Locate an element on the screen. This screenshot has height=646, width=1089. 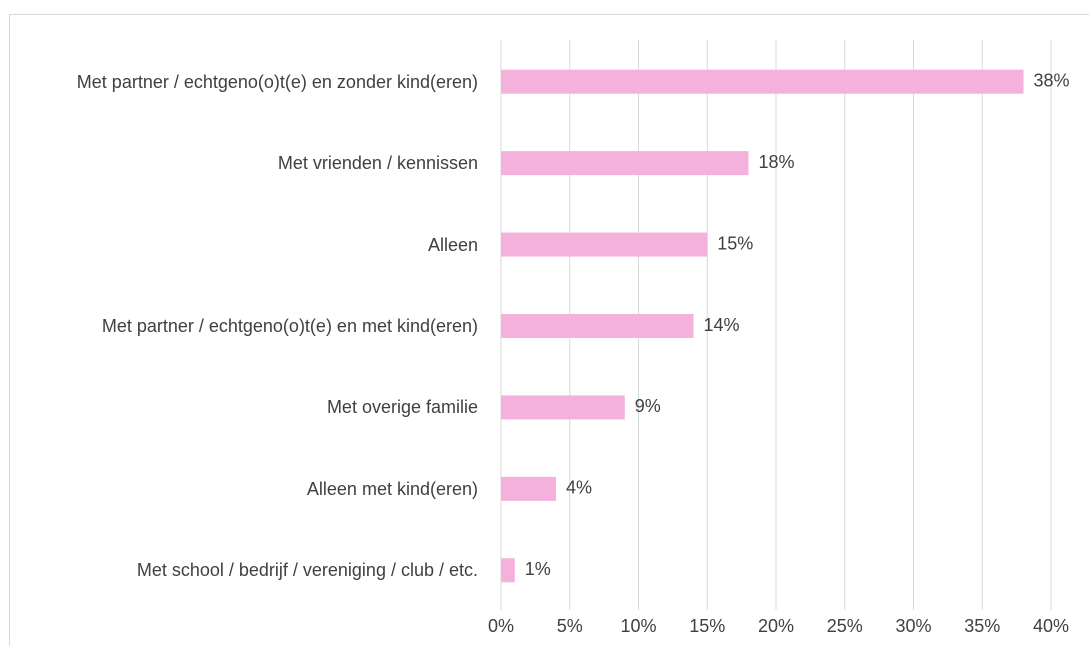
y-tick-label: Met overige familie is located at coordinates (402, 407).